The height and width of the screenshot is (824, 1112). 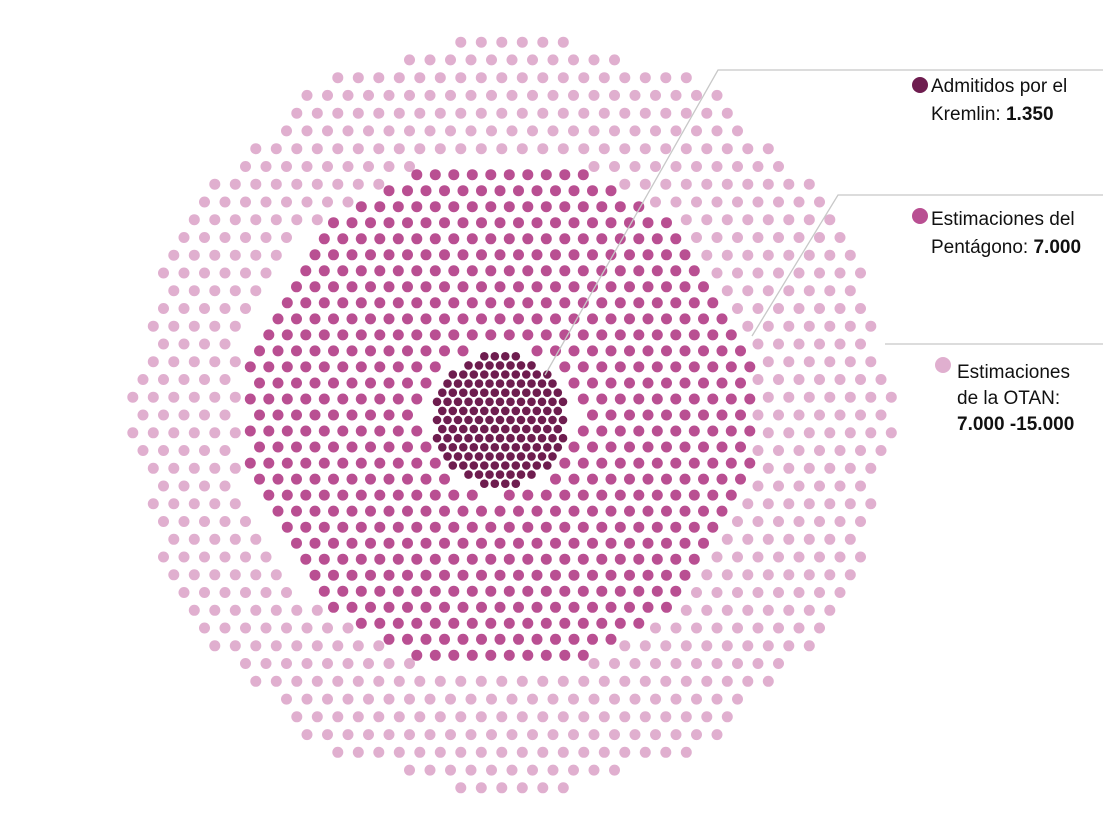 I want to click on legend-kremlin-prefix: Kremlin:, so click(x=968, y=114).